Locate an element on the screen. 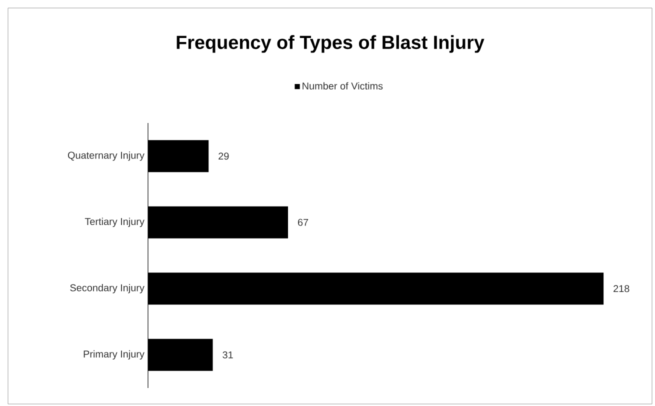 Image resolution: width=655 pixels, height=406 pixels. data-label: 31 is located at coordinates (227, 354).